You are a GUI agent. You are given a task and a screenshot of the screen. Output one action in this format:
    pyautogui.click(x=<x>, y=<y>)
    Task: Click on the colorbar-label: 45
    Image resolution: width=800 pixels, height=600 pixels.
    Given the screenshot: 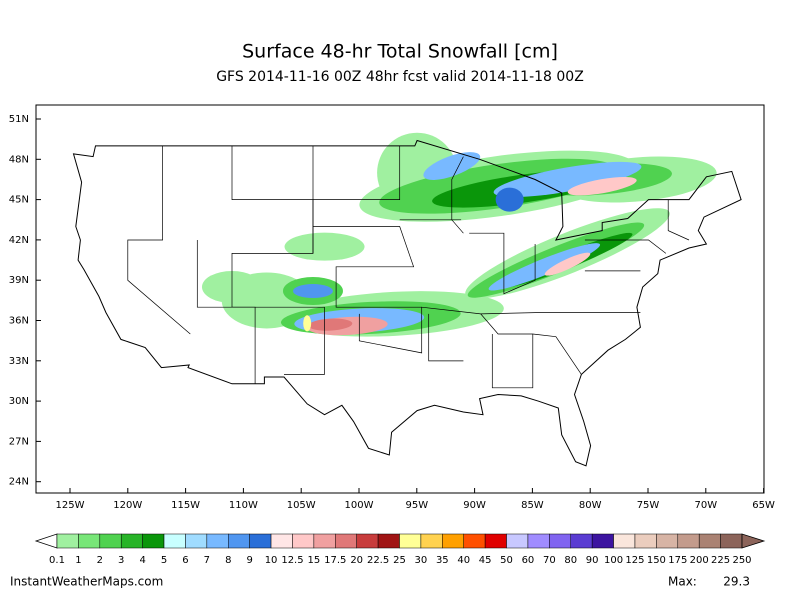 What is the action you would take?
    pyautogui.click(x=485, y=560)
    